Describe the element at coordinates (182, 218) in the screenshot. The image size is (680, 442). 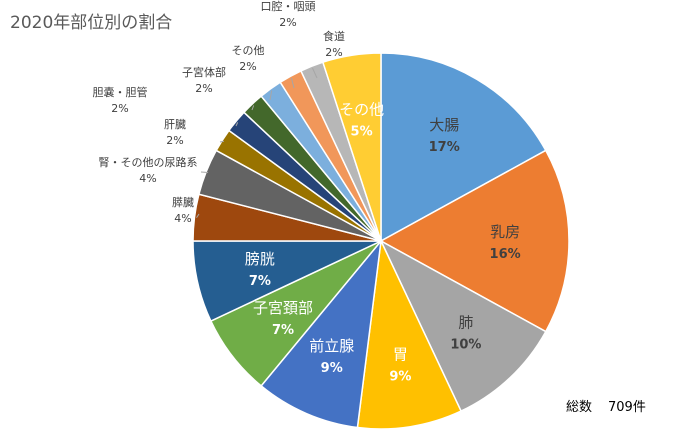
I see `slice-percent-7: 4%` at that location.